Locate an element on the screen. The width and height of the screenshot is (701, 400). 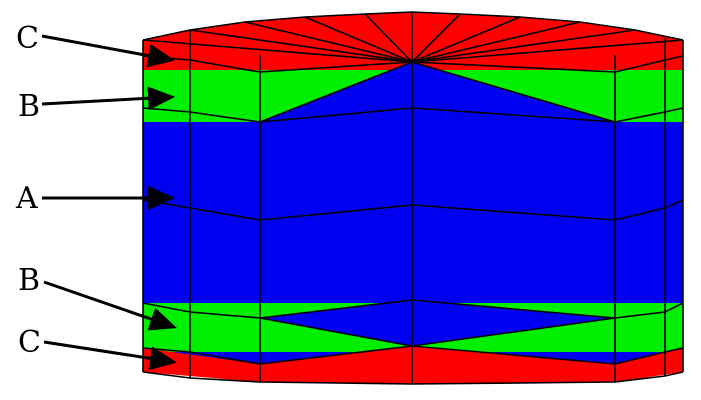
label-middle-a: A is located at coordinates (26, 198).